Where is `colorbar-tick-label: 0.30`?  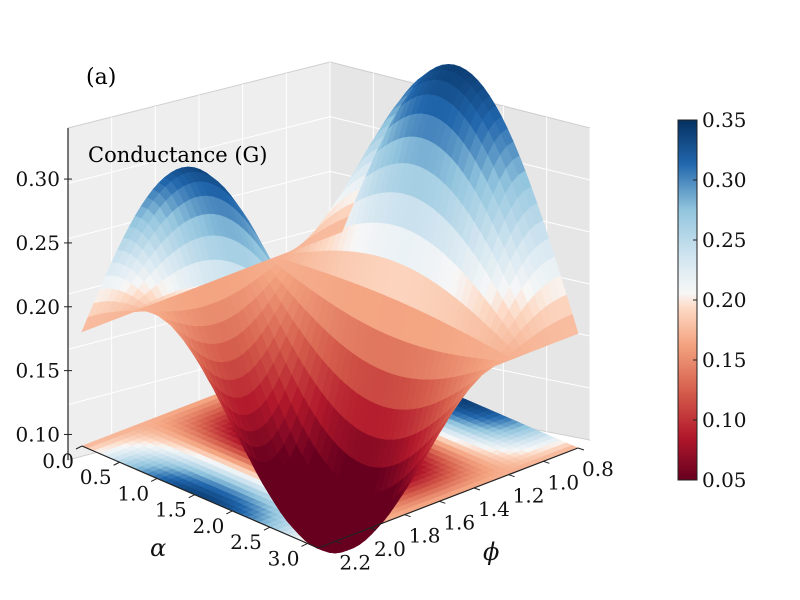
colorbar-tick-label: 0.30 is located at coordinates (724, 180).